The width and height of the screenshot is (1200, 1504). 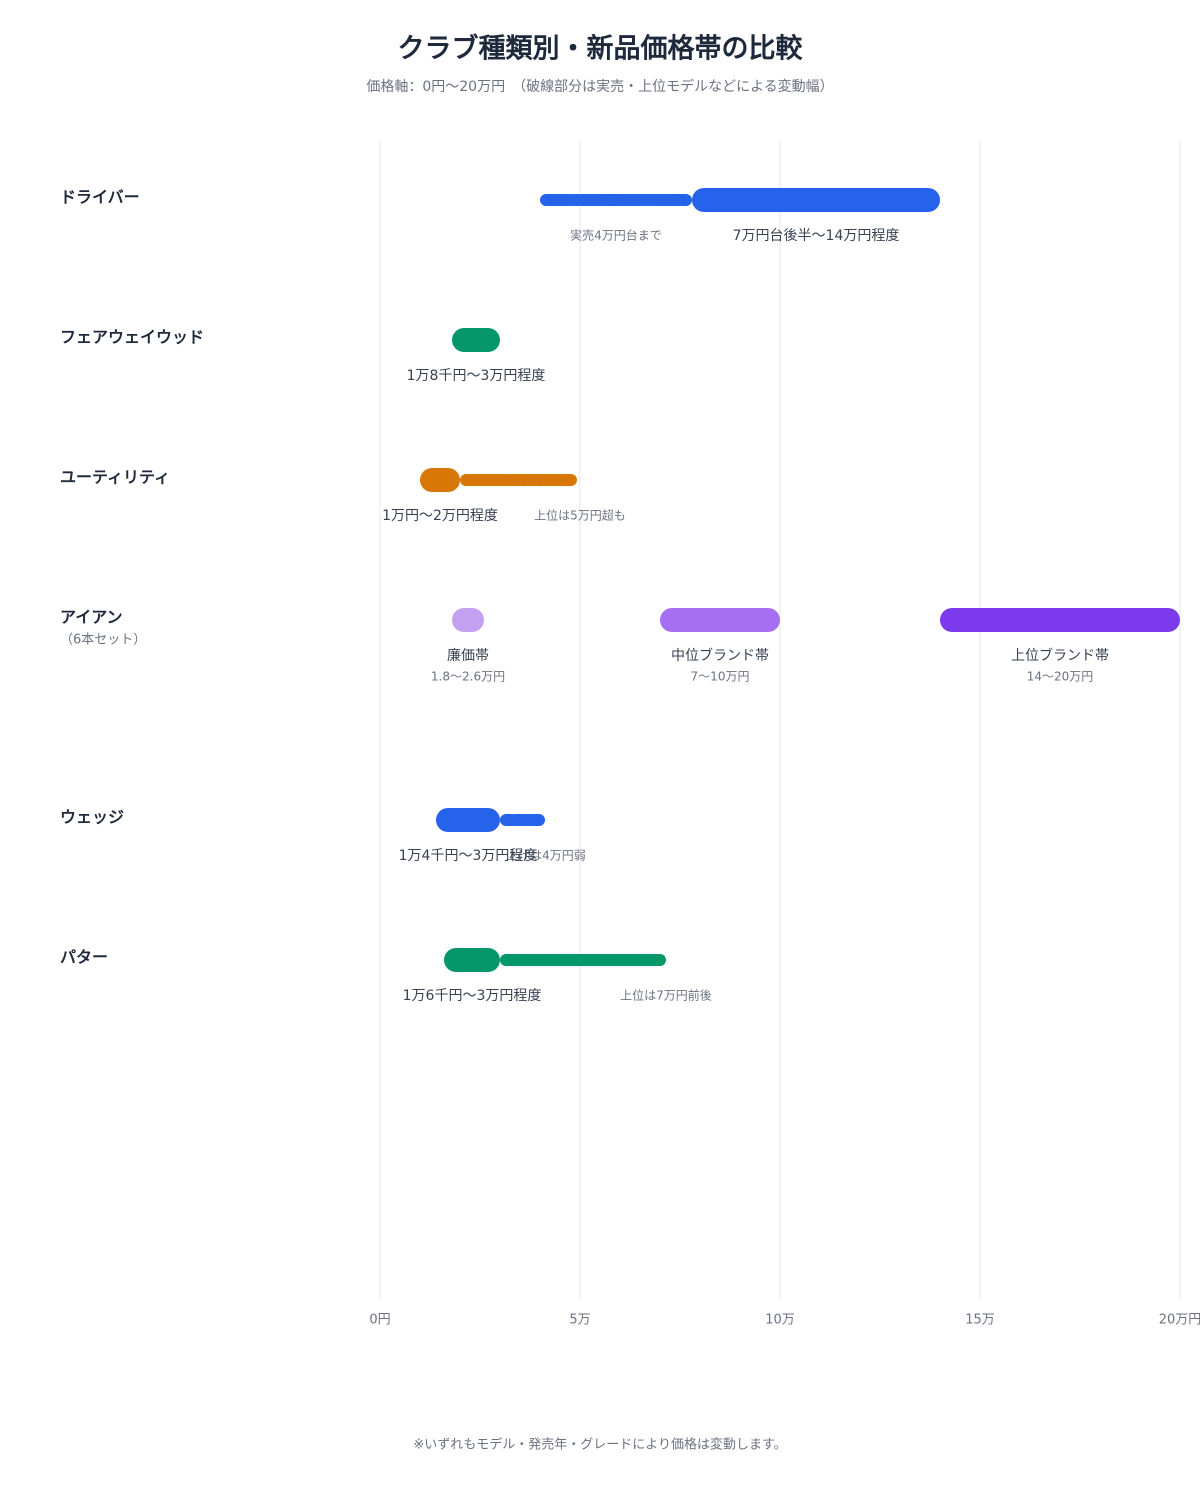 What do you see at coordinates (601, 49) in the screenshot?
I see `chart-title: クラブ種類別・新品価格帯の比較` at bounding box center [601, 49].